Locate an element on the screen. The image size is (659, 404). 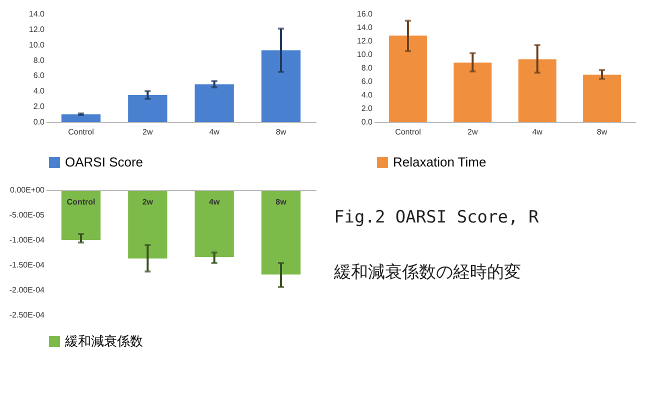
text: 緩和減衰係数の経時的変 is located at coordinates (427, 272).